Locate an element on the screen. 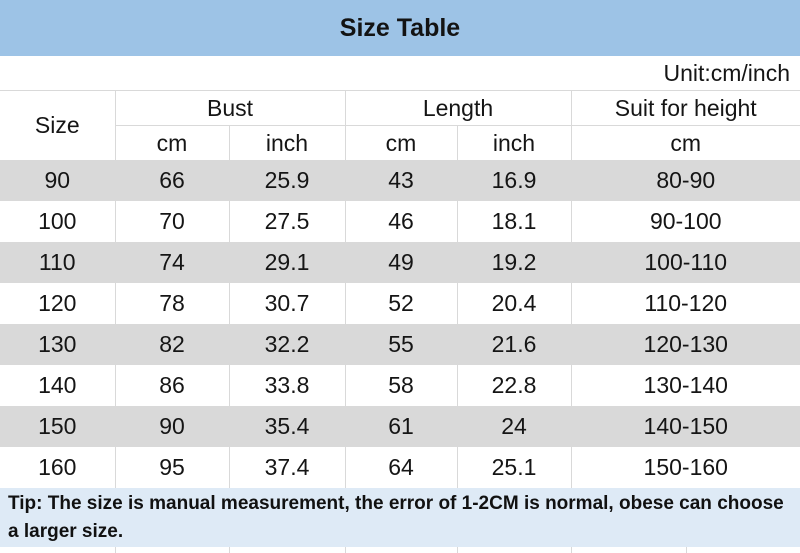 Image resolution: width=800 pixels, height=553 pixels. header-length: Length is located at coordinates (457, 108).